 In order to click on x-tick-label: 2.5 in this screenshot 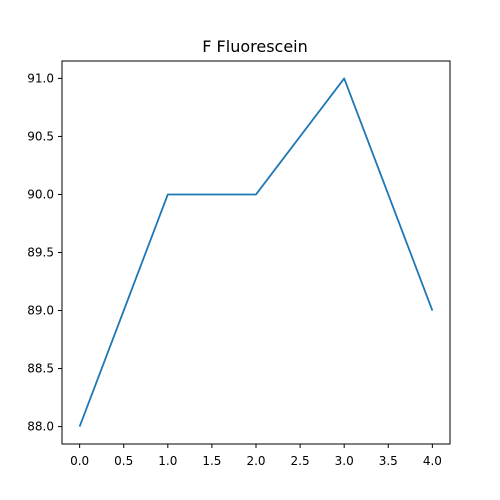, I will do `click(300, 461)`.